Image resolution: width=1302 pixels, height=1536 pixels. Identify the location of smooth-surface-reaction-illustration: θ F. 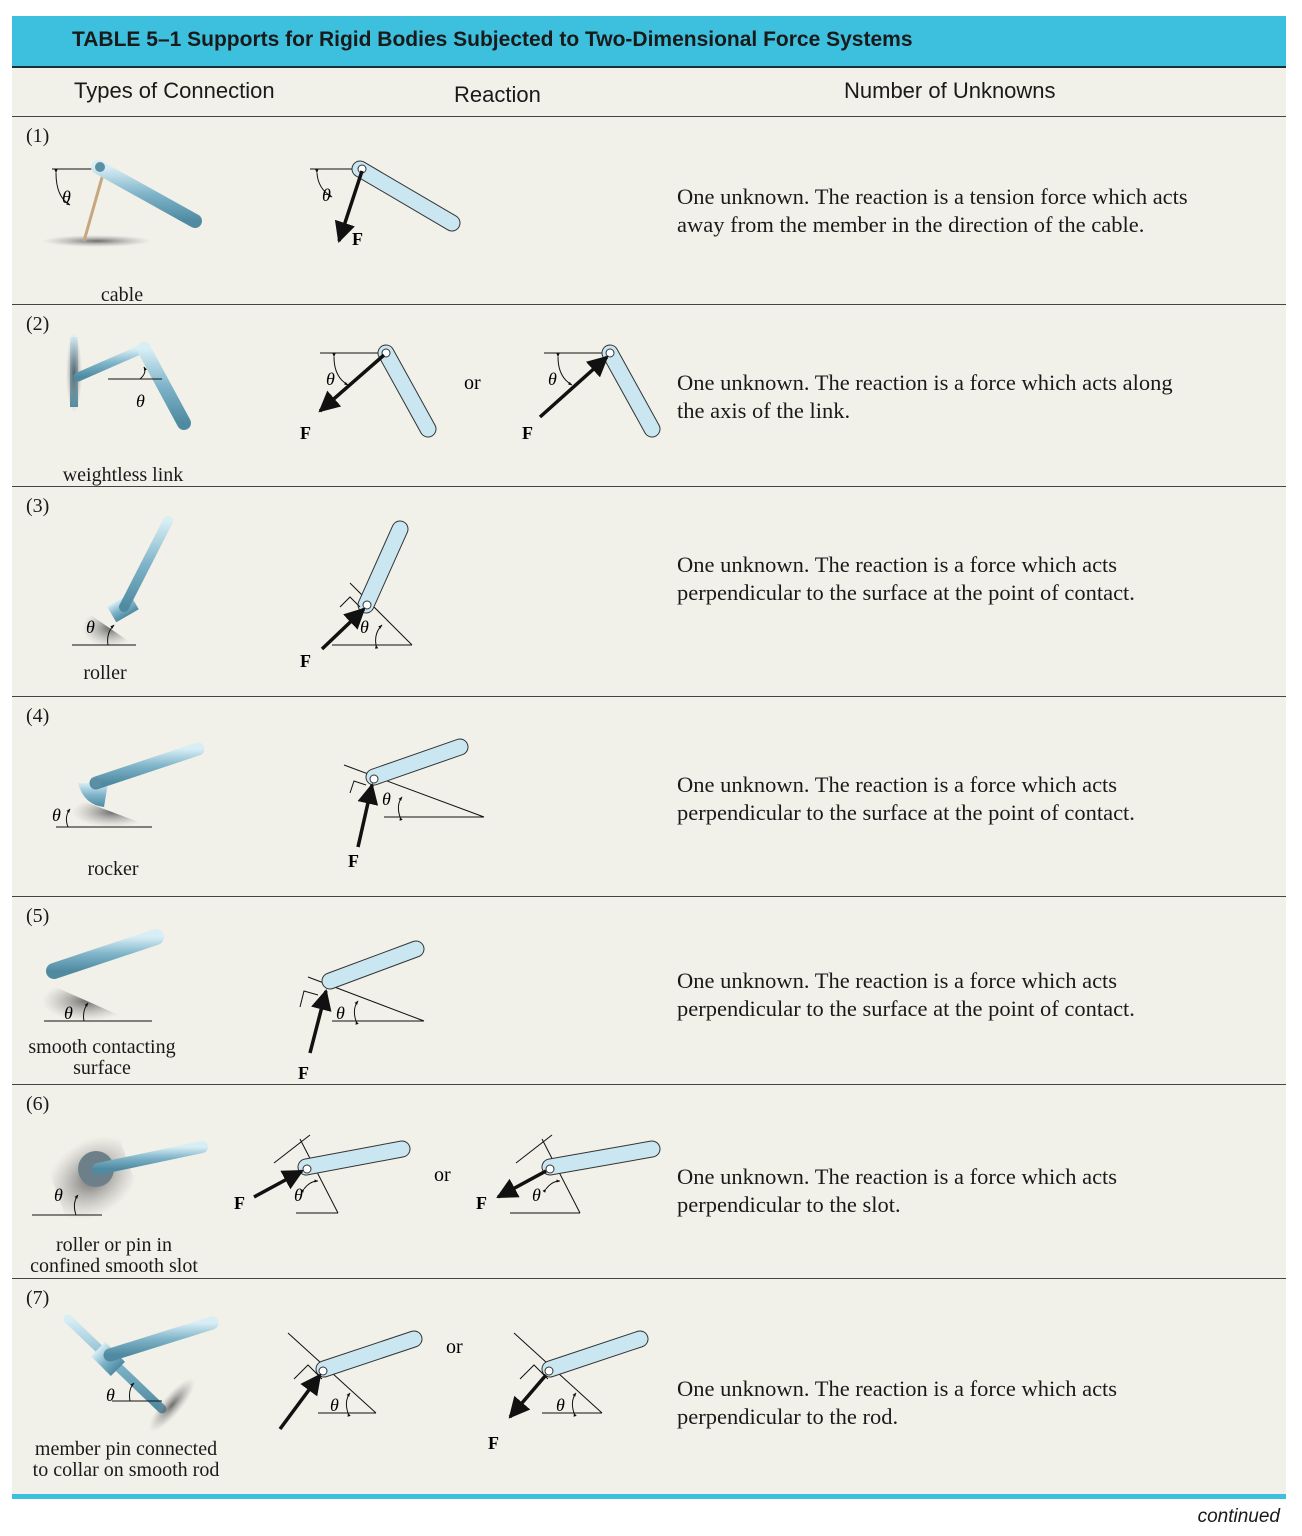
(361, 1011).